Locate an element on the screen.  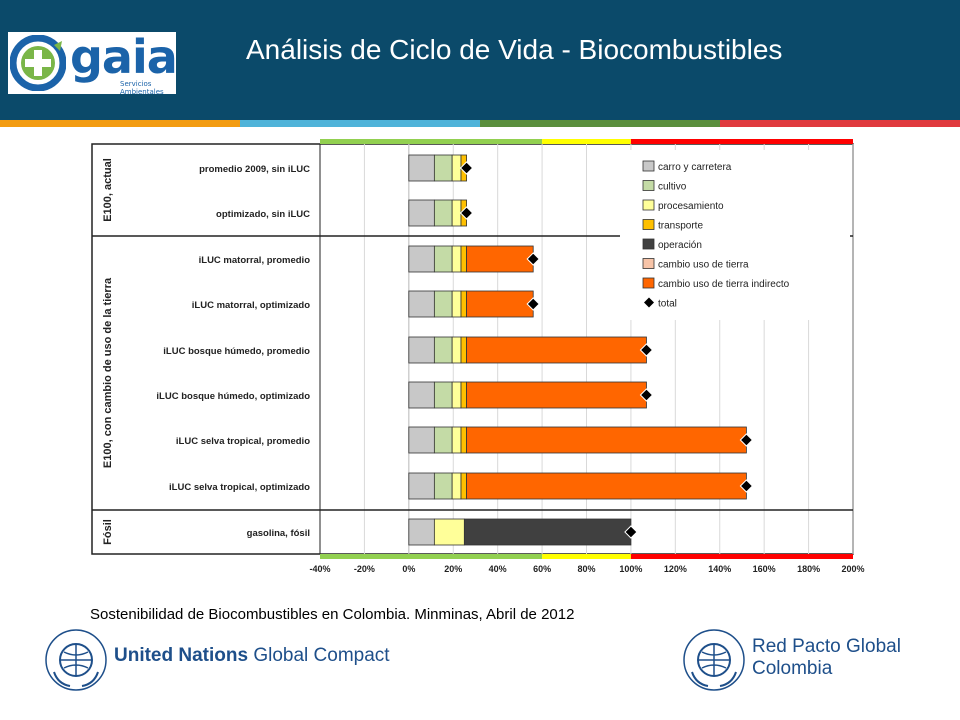
x-tick-label: 120% is located at coordinates (675, 569).